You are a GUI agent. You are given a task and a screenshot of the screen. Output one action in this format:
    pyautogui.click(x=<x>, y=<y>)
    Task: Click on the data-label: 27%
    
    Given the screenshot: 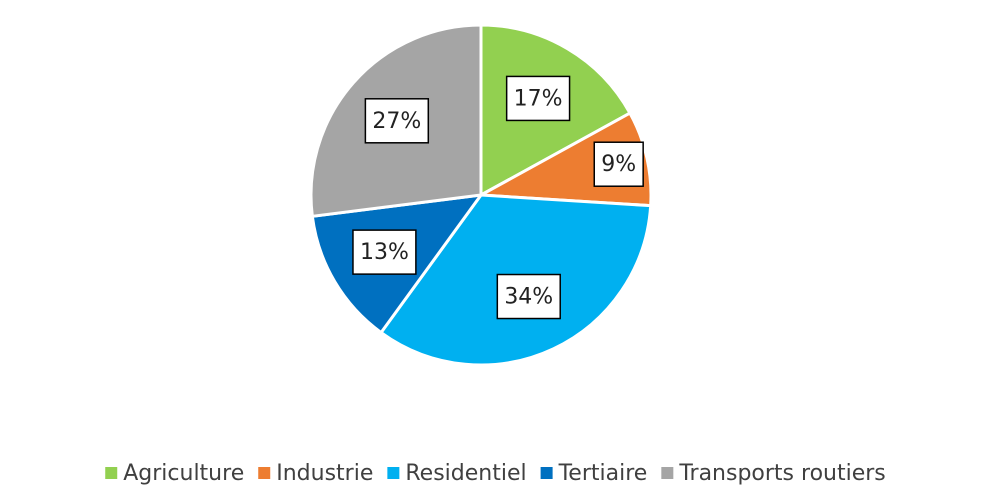 What is the action you would take?
    pyautogui.click(x=396, y=121)
    